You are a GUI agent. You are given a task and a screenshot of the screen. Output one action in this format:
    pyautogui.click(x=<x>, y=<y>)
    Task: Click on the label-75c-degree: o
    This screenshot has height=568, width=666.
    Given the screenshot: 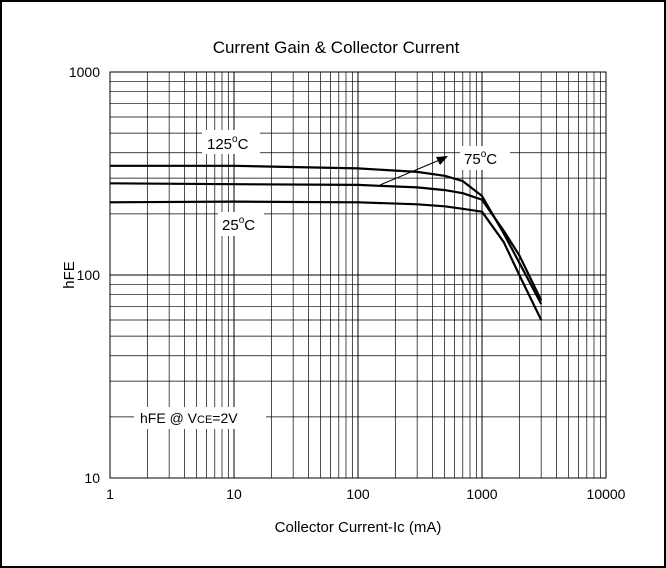 What is the action you would take?
    pyautogui.click(x=484, y=154)
    